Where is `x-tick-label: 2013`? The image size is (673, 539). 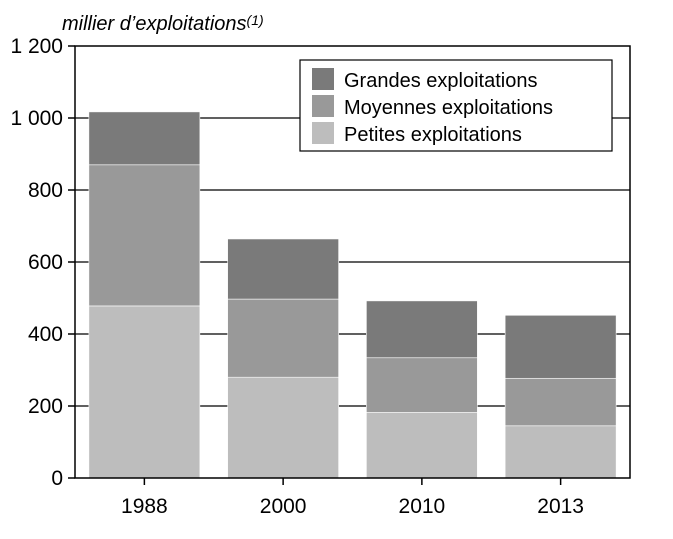
x-tick-label: 2013 is located at coordinates (560, 506).